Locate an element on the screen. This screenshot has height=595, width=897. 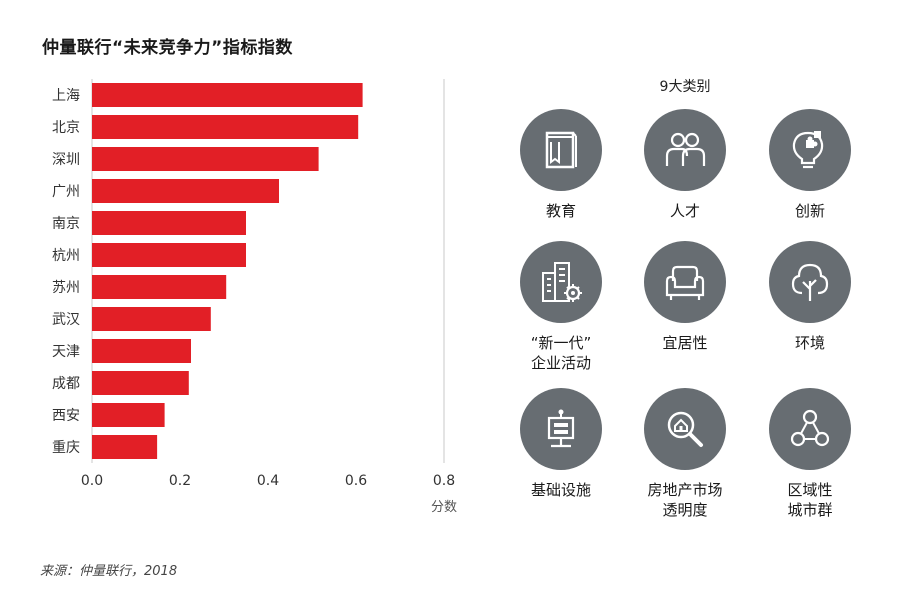
tree-icon is located at coordinates (810, 282).